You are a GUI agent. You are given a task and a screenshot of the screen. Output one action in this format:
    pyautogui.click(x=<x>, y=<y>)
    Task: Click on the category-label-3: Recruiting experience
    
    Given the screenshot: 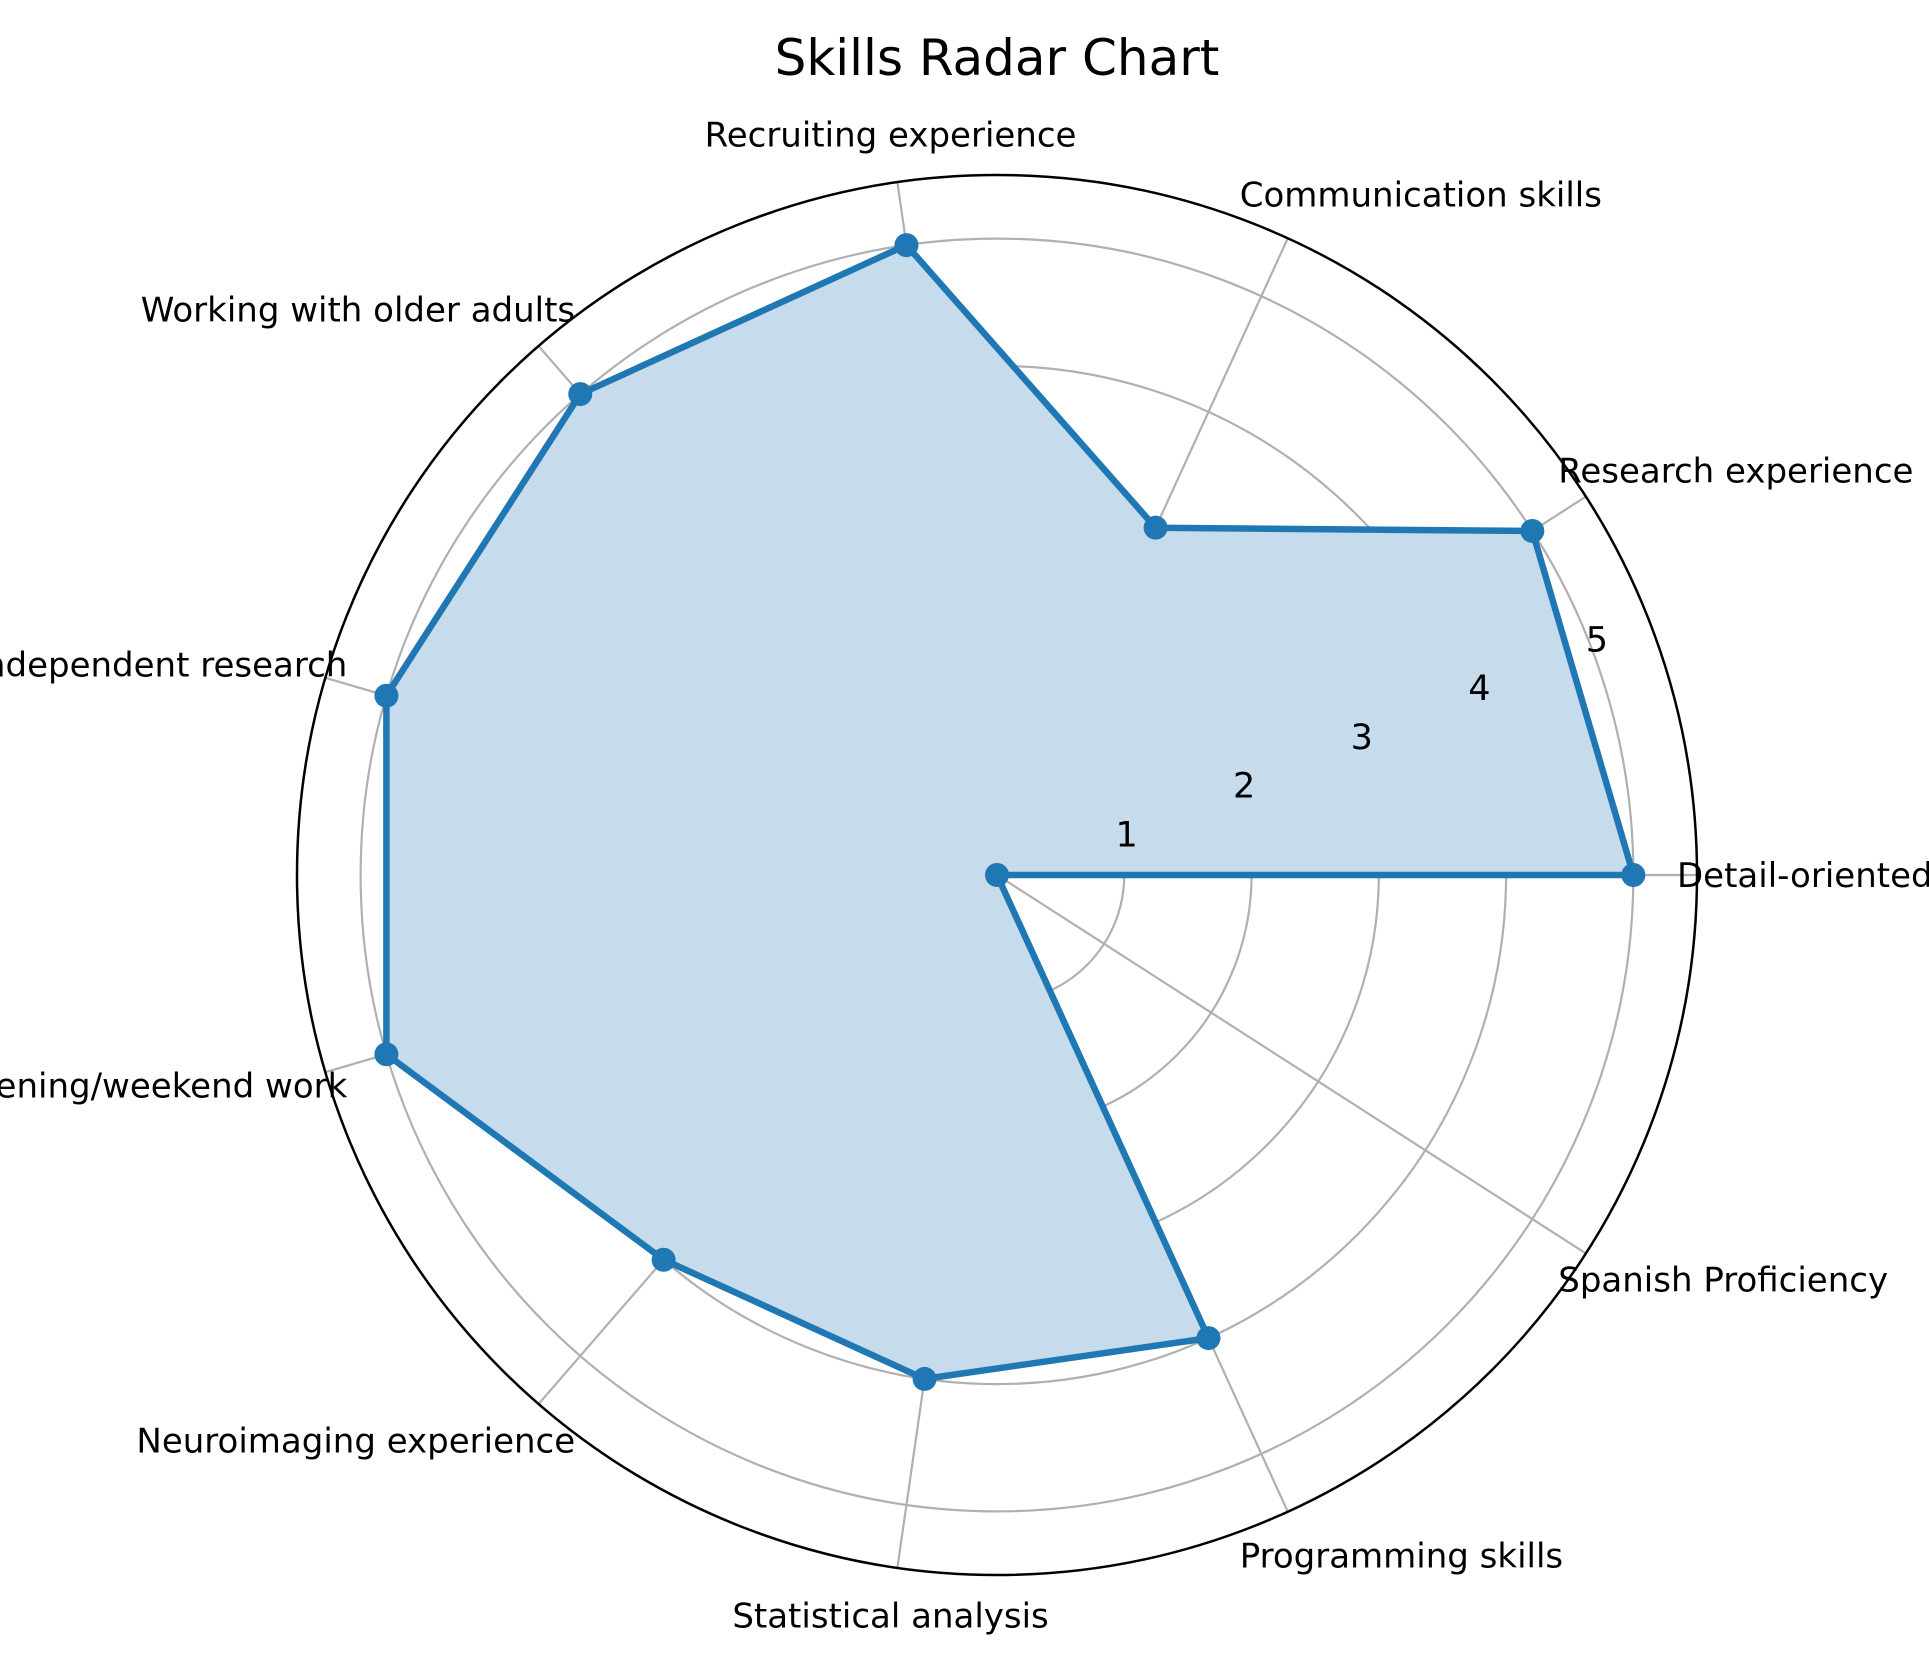 What is the action you would take?
    pyautogui.click(x=891, y=136)
    